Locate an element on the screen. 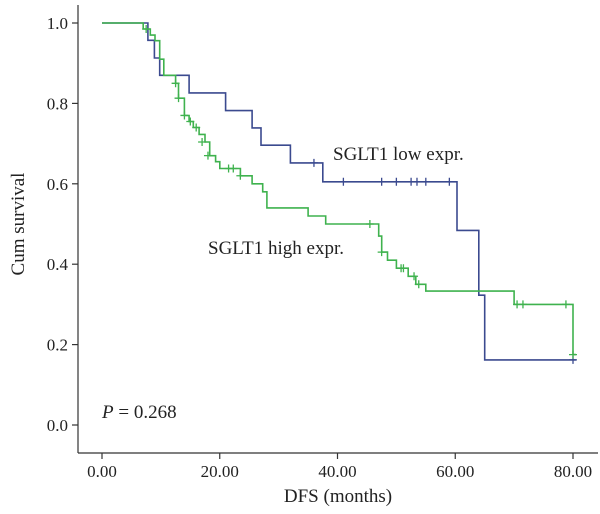  y-tick-label: 0.2 is located at coordinates (57, 345).